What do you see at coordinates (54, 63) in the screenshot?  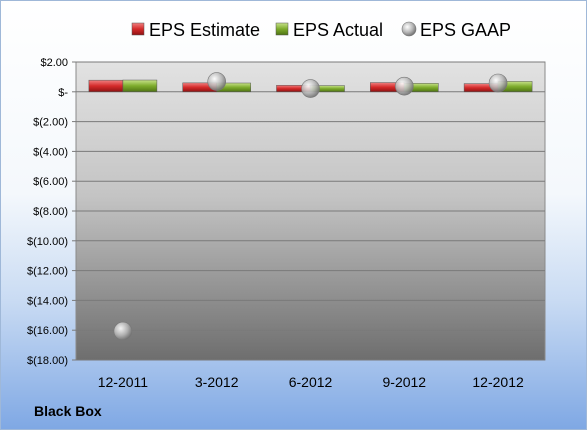 I see `y-tick-label: $2.00` at bounding box center [54, 63].